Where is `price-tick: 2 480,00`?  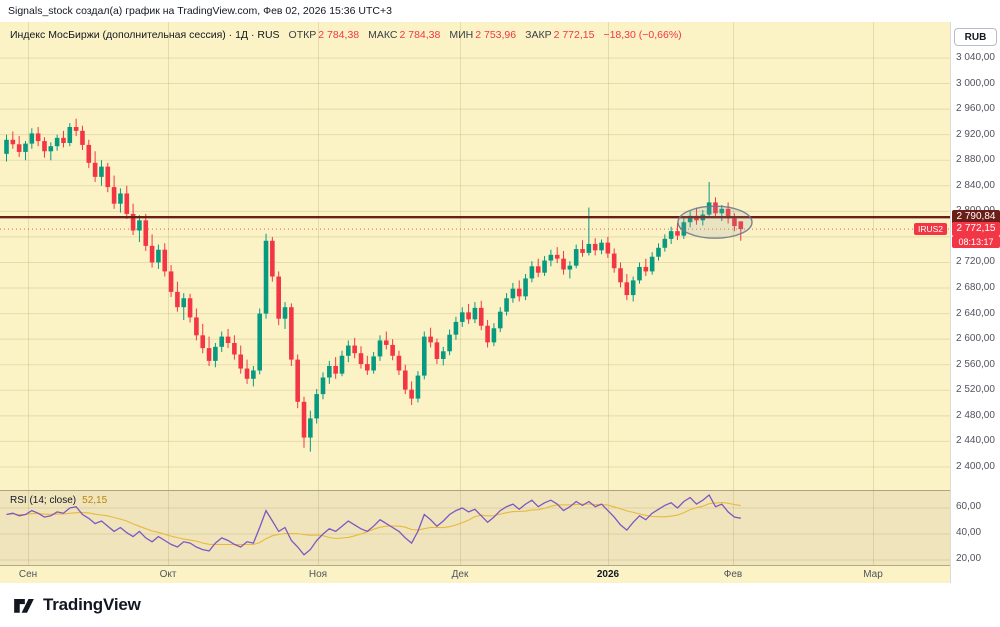
price-tick: 2 480,00 is located at coordinates (975, 415).